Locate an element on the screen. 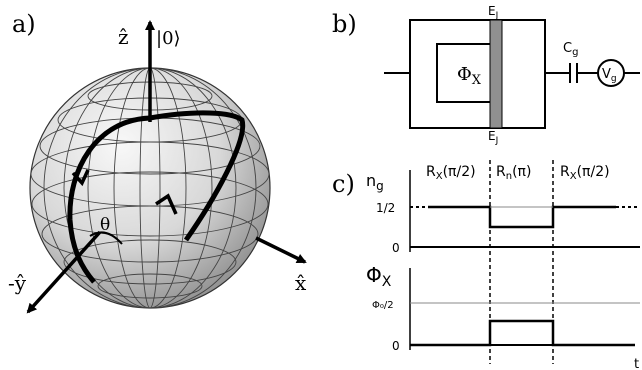  ej-bottom-label: EJ is located at coordinates (493, 137).